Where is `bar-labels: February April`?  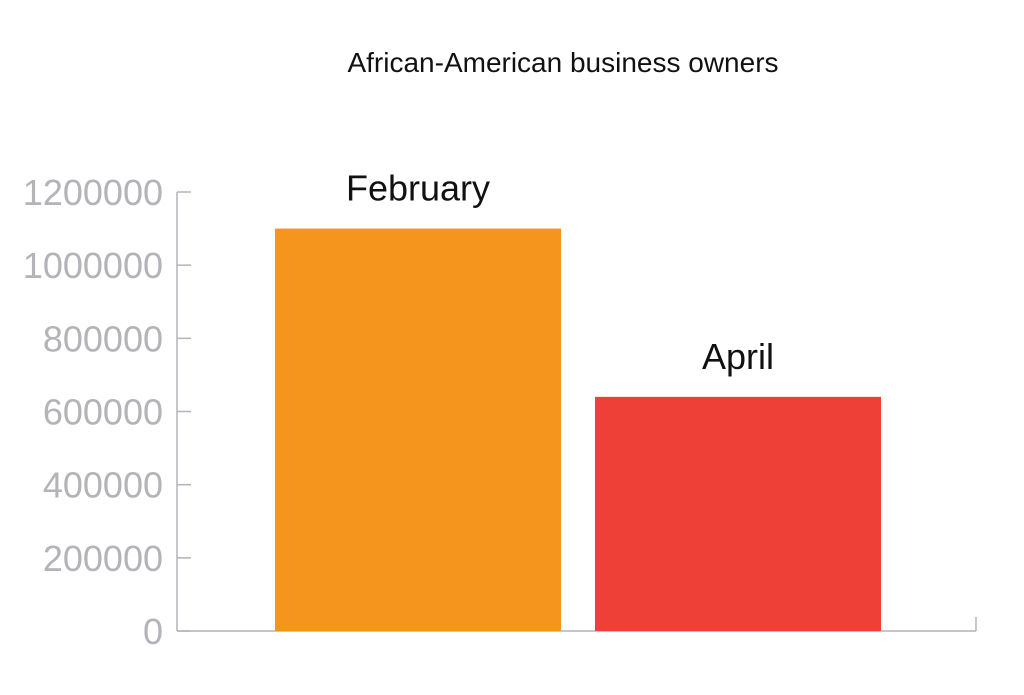 bar-labels: February April is located at coordinates (560, 272).